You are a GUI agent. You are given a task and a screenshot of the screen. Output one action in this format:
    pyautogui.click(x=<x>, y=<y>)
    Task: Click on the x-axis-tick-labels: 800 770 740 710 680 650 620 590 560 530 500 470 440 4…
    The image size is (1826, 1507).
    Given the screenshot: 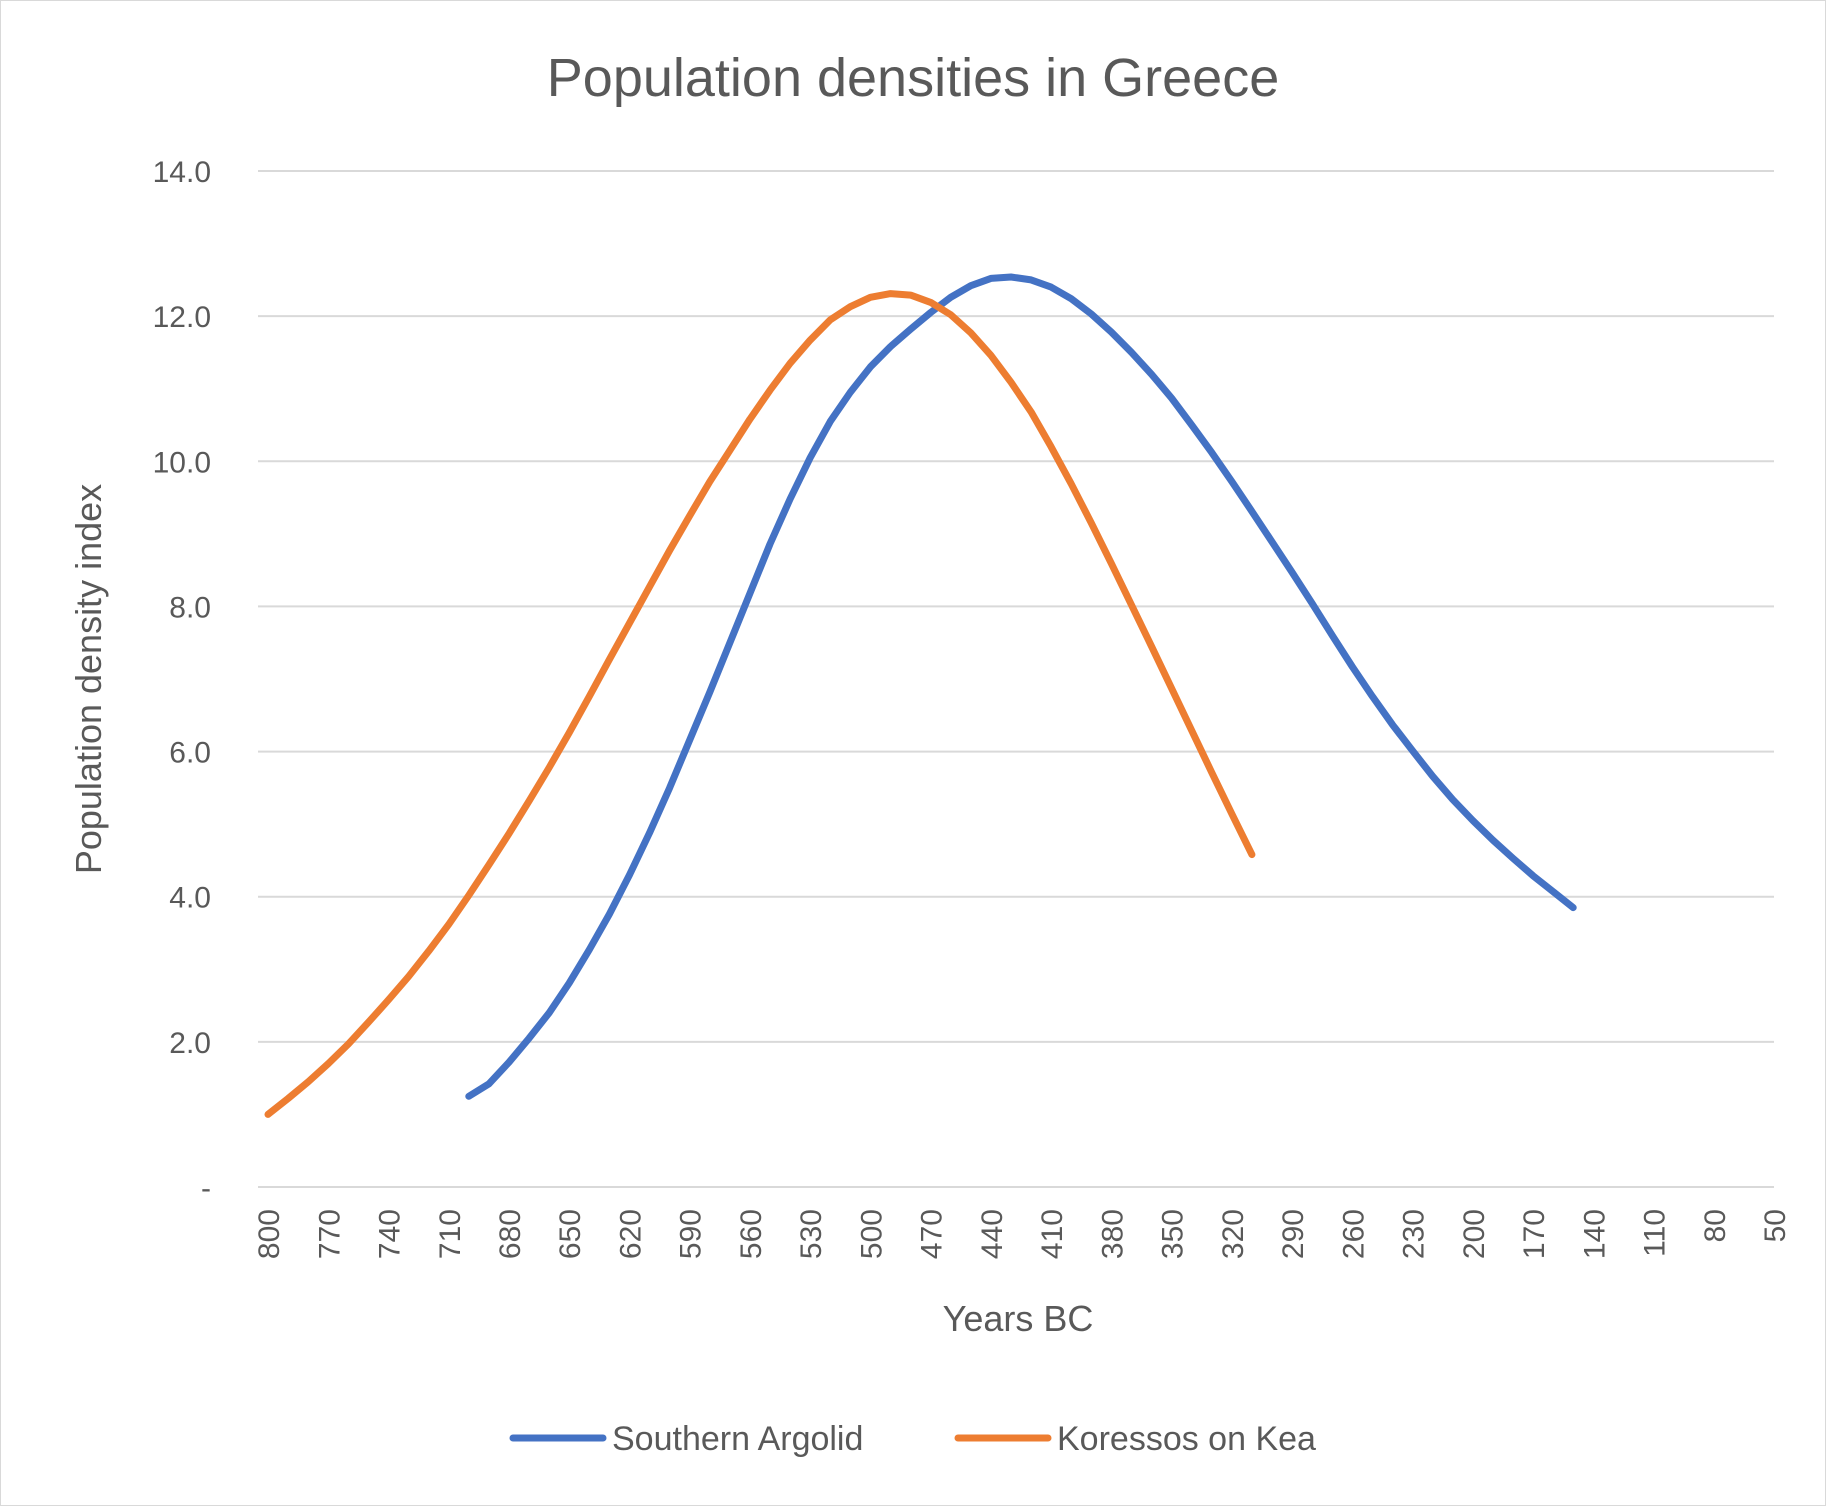 What is the action you would take?
    pyautogui.click(x=1022, y=1234)
    